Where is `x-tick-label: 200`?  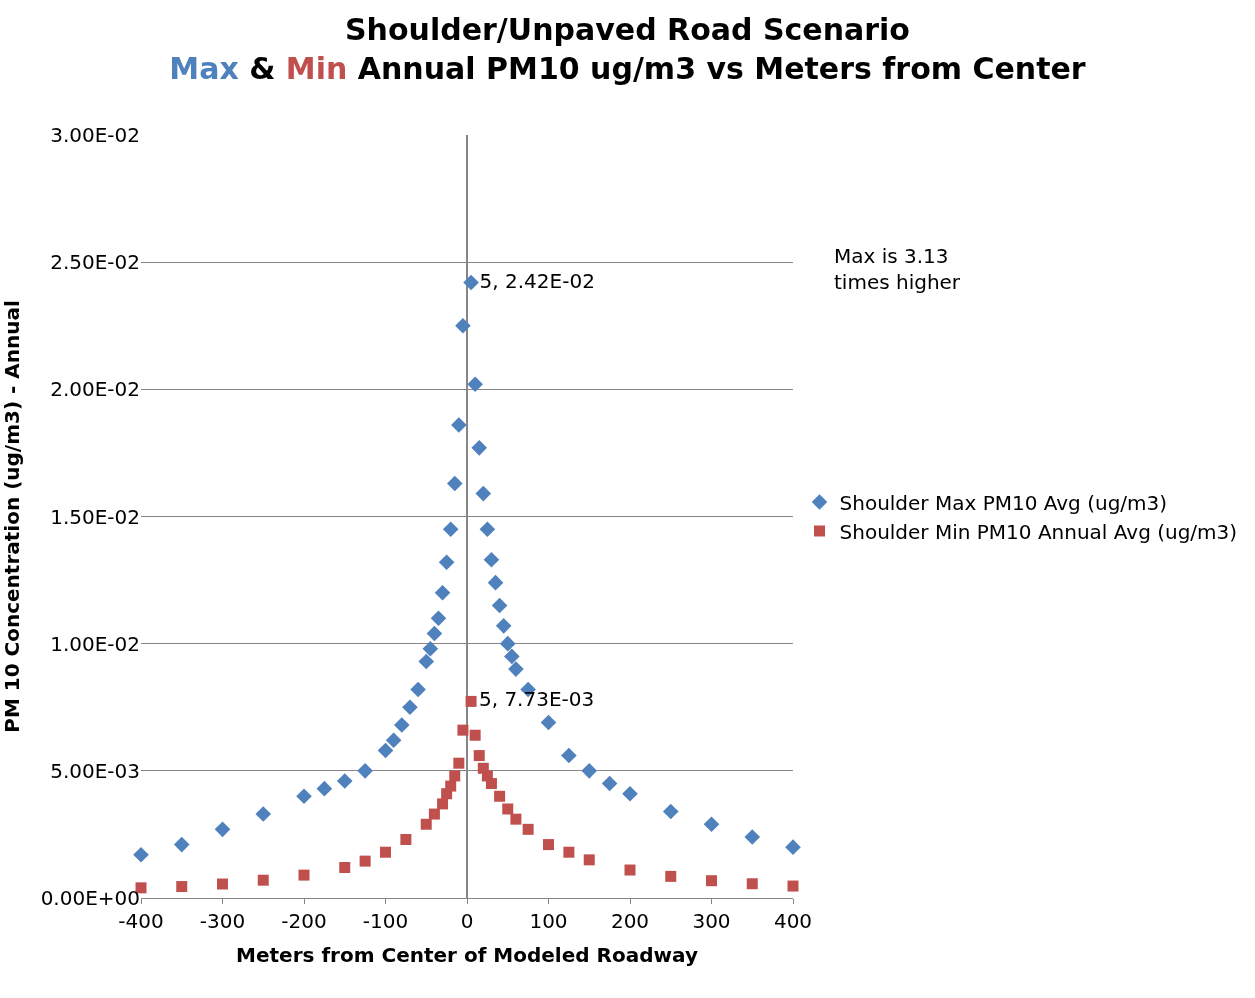
x-tick-label: 200 is located at coordinates (630, 921).